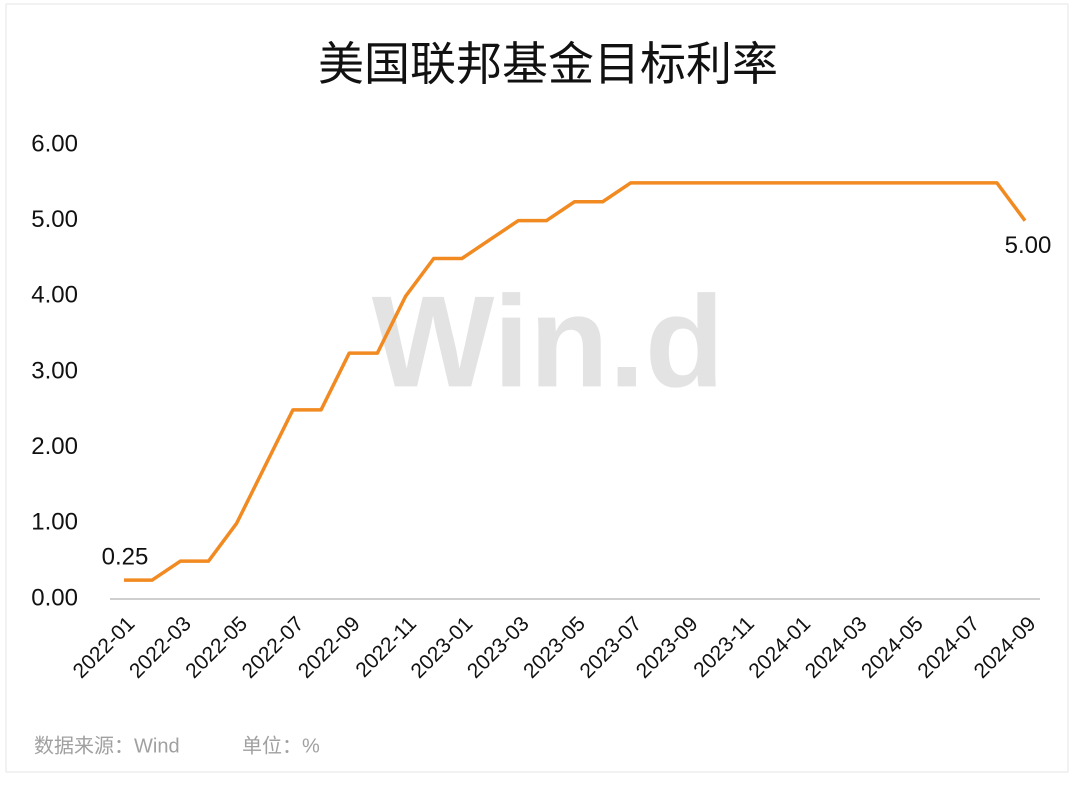 This screenshot has width=1080, height=785. Describe the element at coordinates (548, 341) in the screenshot. I see `watermark: Win.d` at that location.